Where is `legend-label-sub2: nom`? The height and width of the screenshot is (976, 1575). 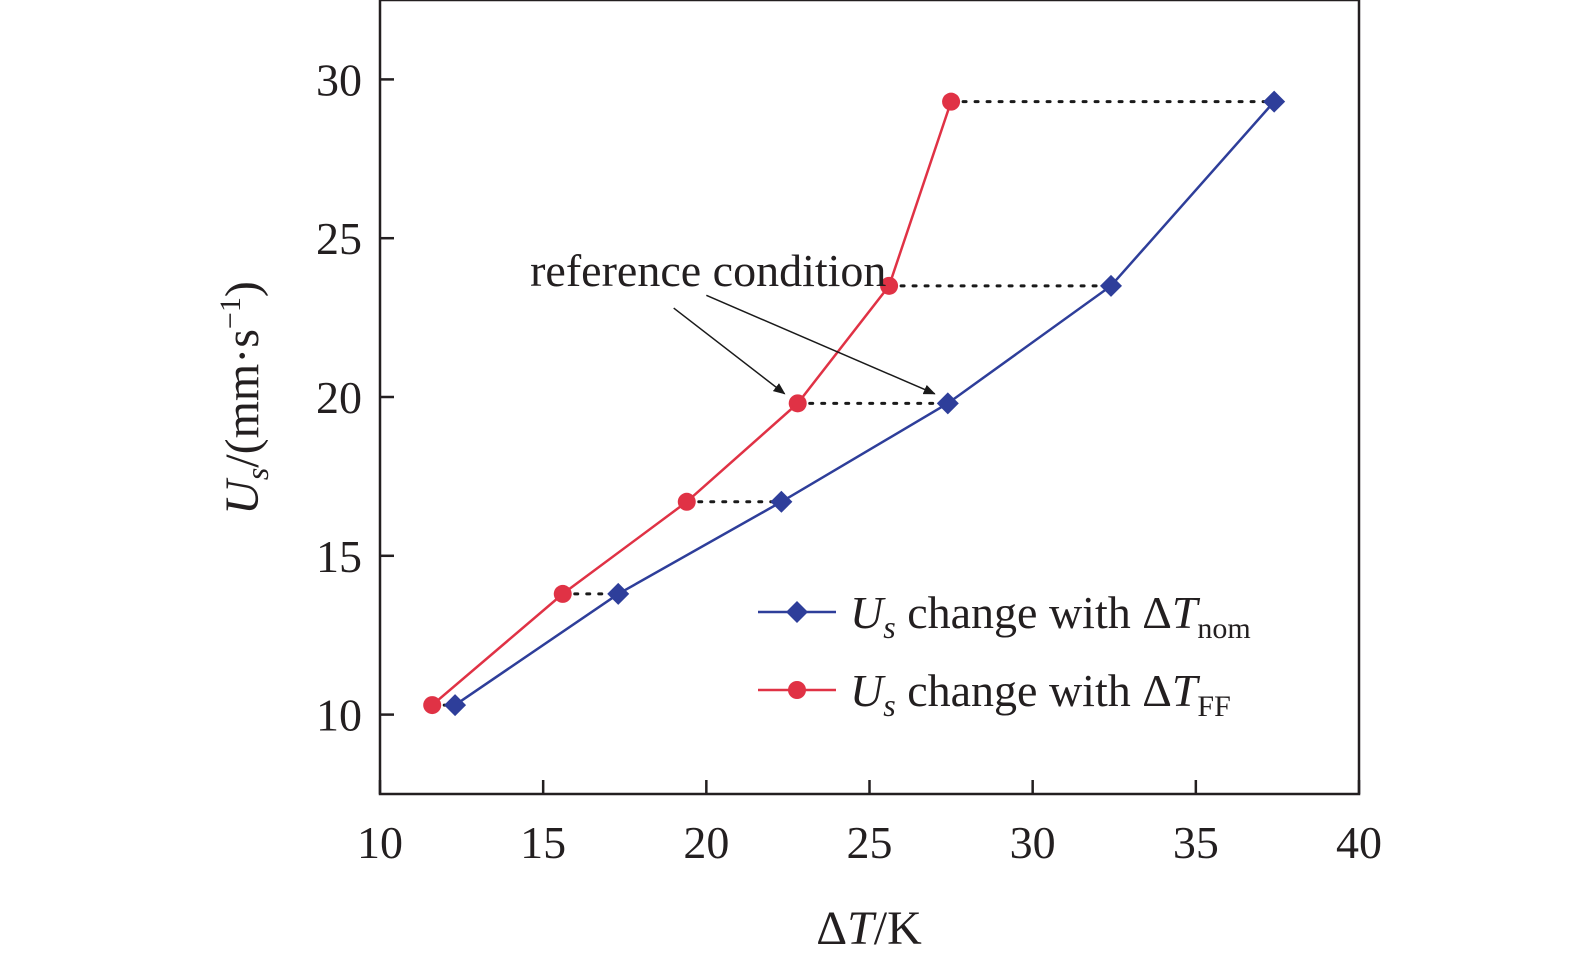
legend-label-sub2: nom is located at coordinates (1223, 628).